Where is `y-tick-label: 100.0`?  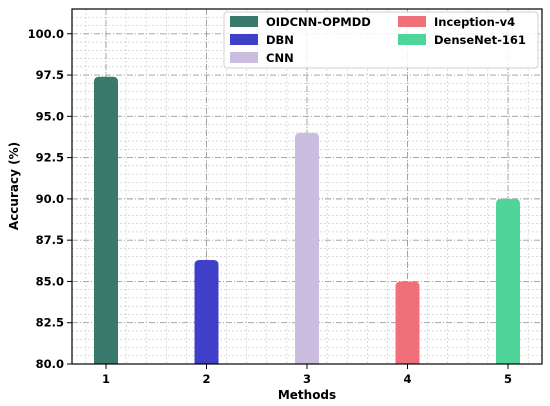
y-tick-label: 100.0 is located at coordinates (46, 34).